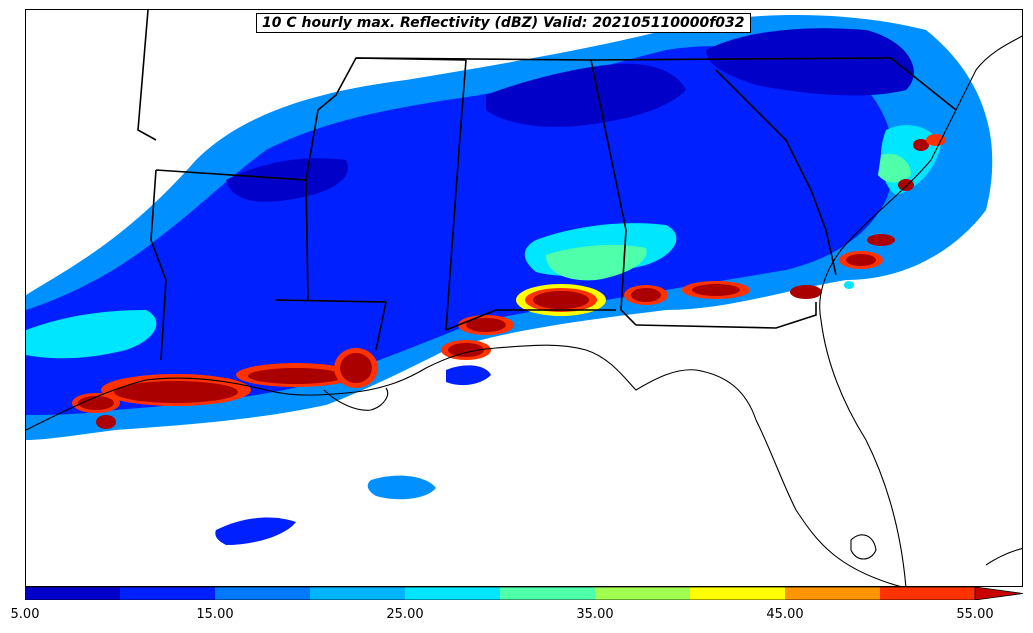 Image resolution: width=1033 pixels, height=633 pixels. Describe the element at coordinates (401, 487) in the screenshot. I see `precip-light-blue-south` at that location.